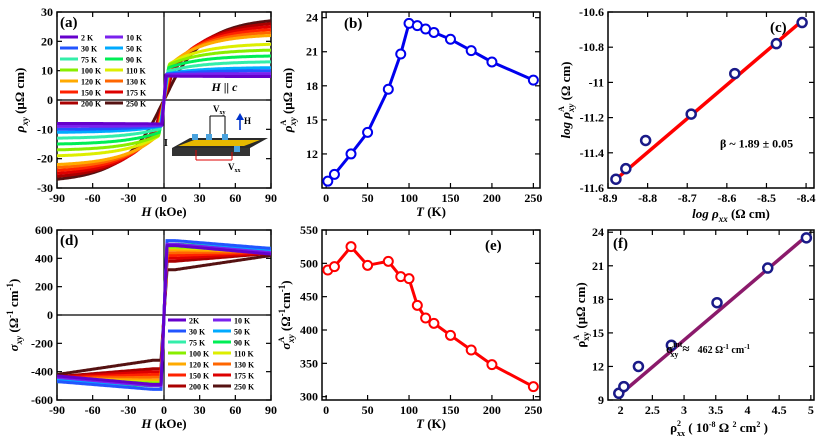 The image size is (831, 442). What do you see at coordinates (89, 60) in the screenshot?
I see `legend-label: 75 K` at bounding box center [89, 60].